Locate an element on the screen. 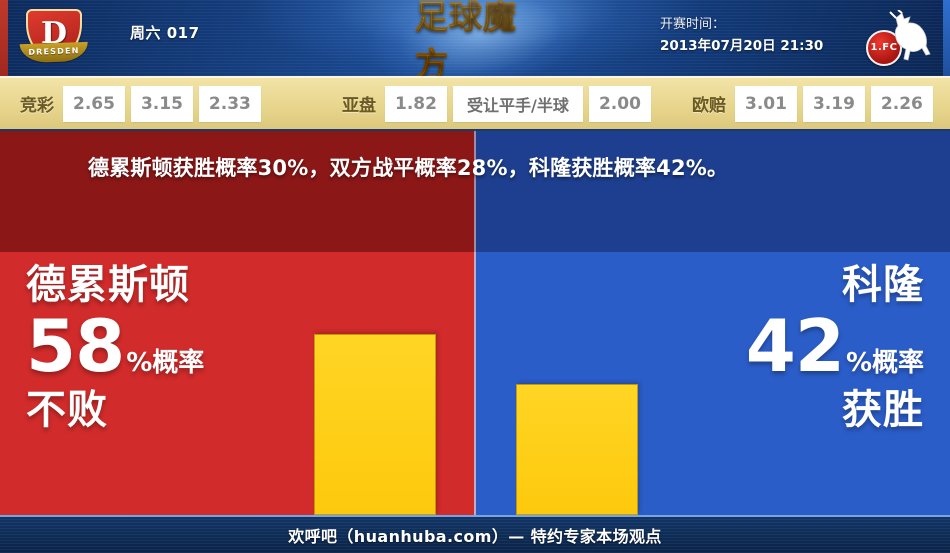  brand-logo-text: 足球魔方 is located at coordinates (482, 38).